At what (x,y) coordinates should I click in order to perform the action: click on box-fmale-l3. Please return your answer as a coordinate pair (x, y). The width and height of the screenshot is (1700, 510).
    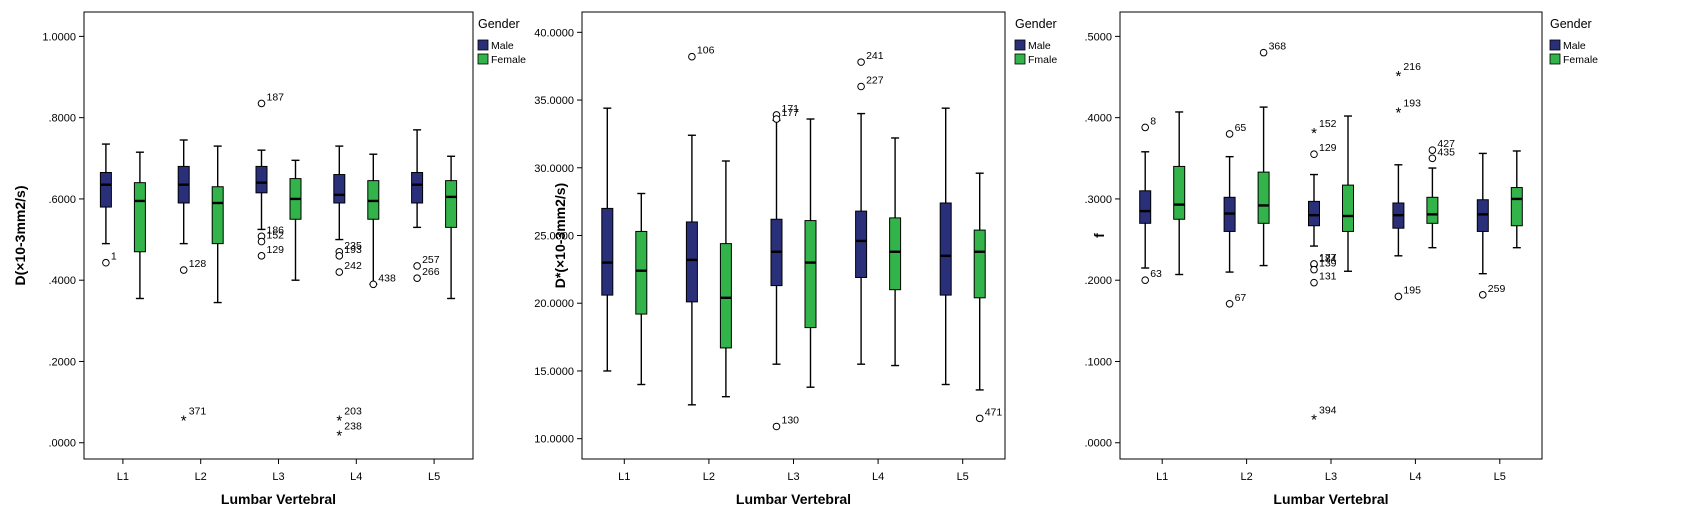
    Looking at the image, I should click on (810, 253).